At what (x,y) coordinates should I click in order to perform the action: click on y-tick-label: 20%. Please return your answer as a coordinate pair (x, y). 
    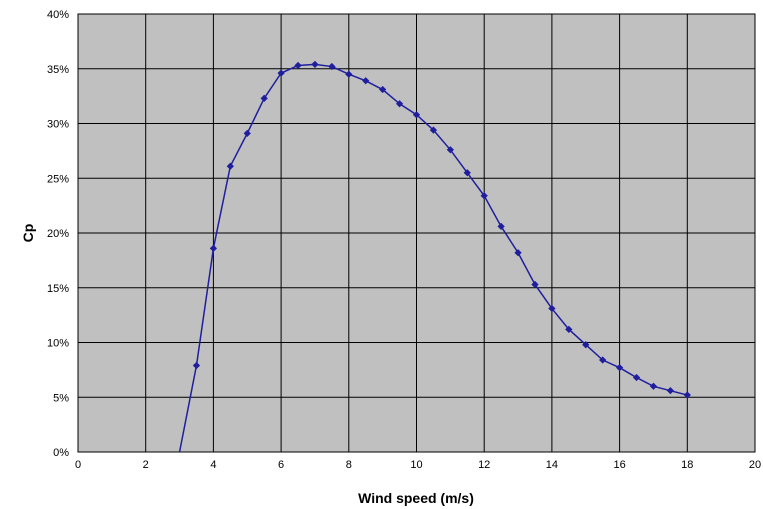
    Looking at the image, I should click on (58, 234).